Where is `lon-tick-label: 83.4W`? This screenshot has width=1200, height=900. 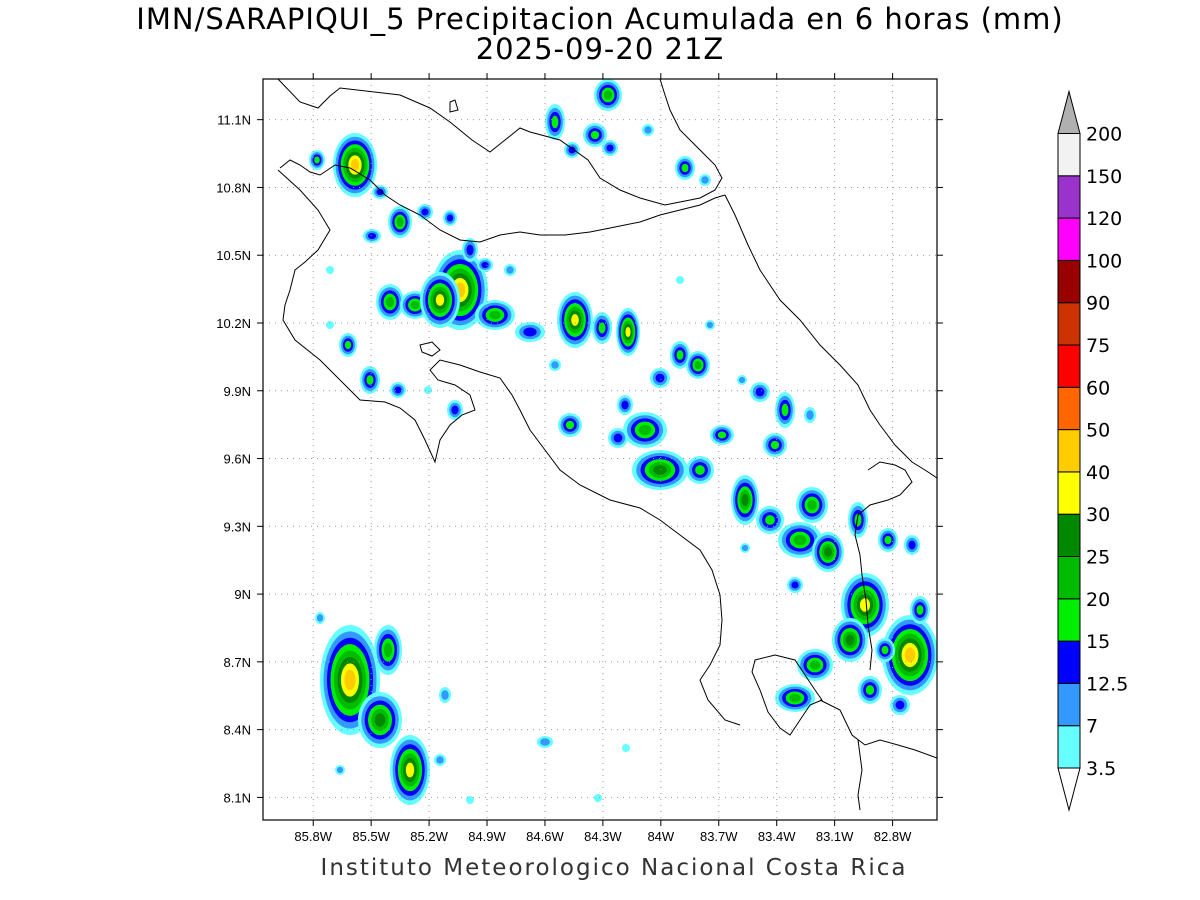 lon-tick-label: 83.4W is located at coordinates (777, 836).